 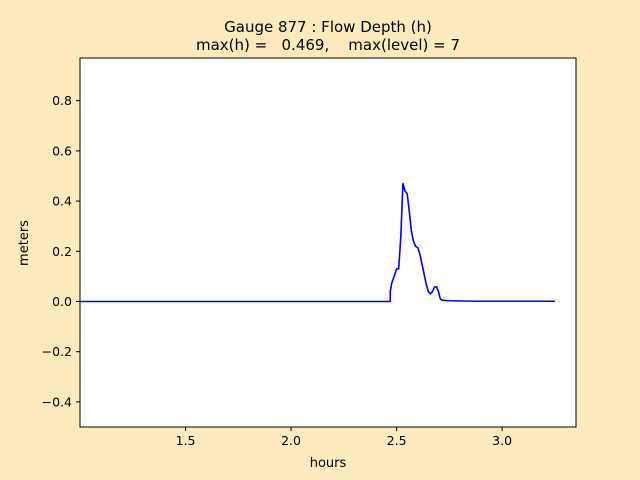 I want to click on y-tick-label: 0.2, so click(x=62, y=251).